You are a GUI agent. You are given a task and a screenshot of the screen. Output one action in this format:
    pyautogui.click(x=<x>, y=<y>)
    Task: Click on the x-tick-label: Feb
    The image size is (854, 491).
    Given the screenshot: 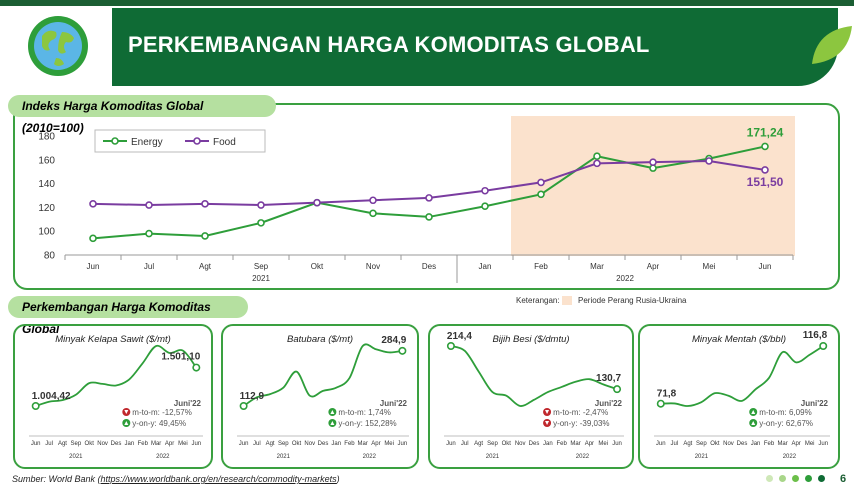 What is the action you would take?
    pyautogui.click(x=541, y=266)
    